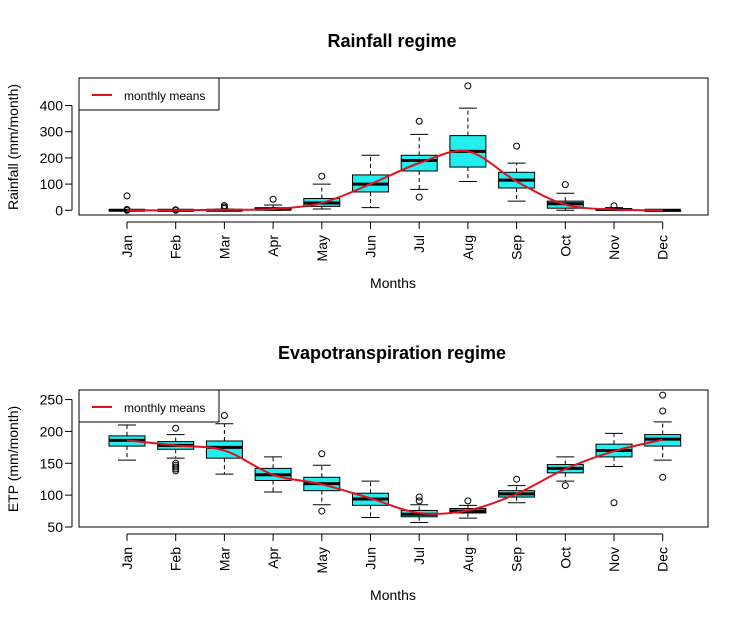  I want to click on y-axis-label: Rainfall (mm/month), so click(13, 147).